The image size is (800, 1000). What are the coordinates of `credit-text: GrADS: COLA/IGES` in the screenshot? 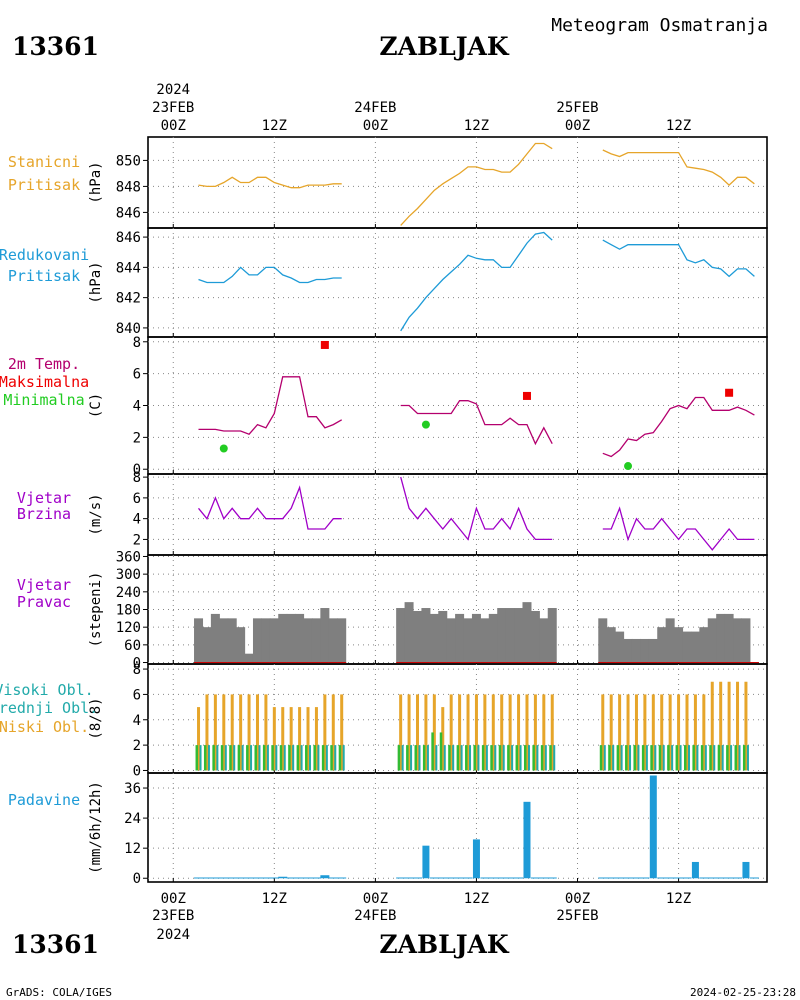 It's located at (59, 992).